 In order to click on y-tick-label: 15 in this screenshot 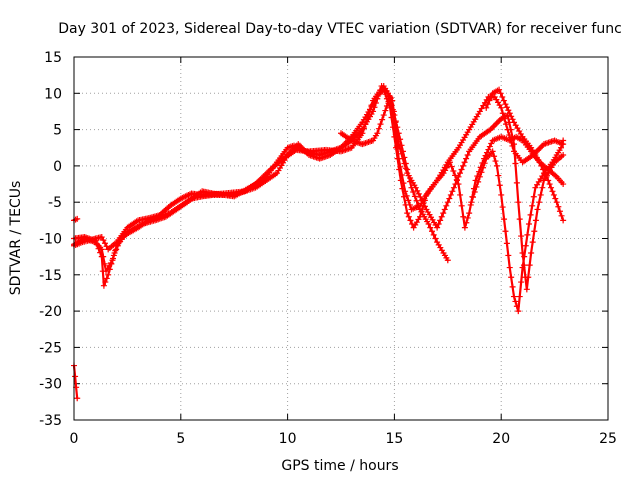, I will do `click(53, 58)`.